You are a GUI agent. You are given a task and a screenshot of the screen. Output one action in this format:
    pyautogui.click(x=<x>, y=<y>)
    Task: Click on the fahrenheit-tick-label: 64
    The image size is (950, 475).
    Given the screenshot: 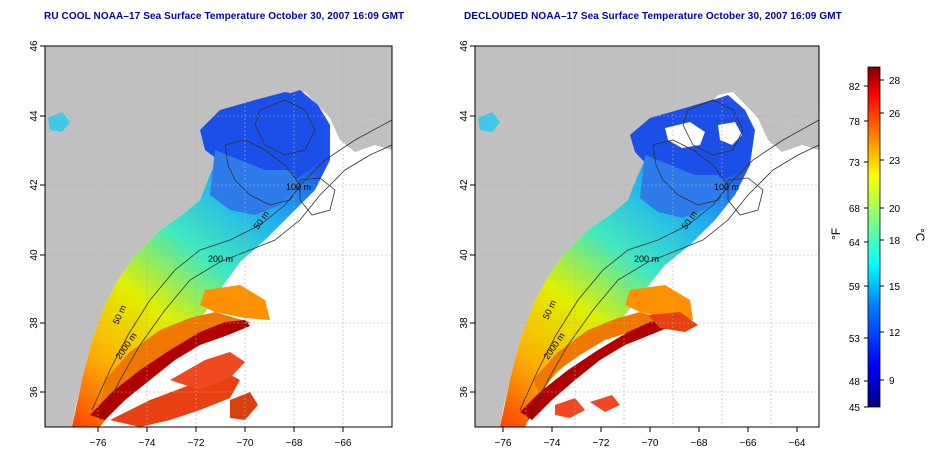 What is the action you would take?
    pyautogui.click(x=855, y=243)
    